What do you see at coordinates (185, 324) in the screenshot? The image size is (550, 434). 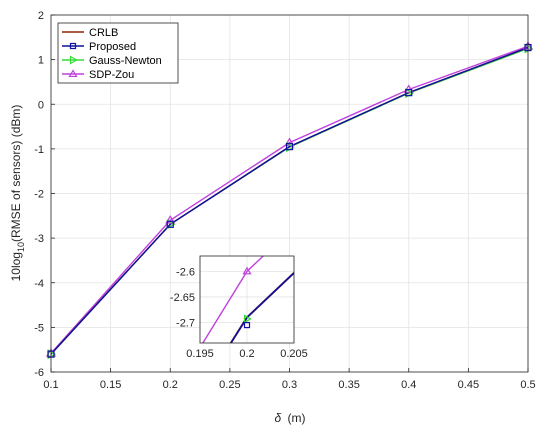 I see `inset-y-tick-label: -2.7` at bounding box center [185, 324].